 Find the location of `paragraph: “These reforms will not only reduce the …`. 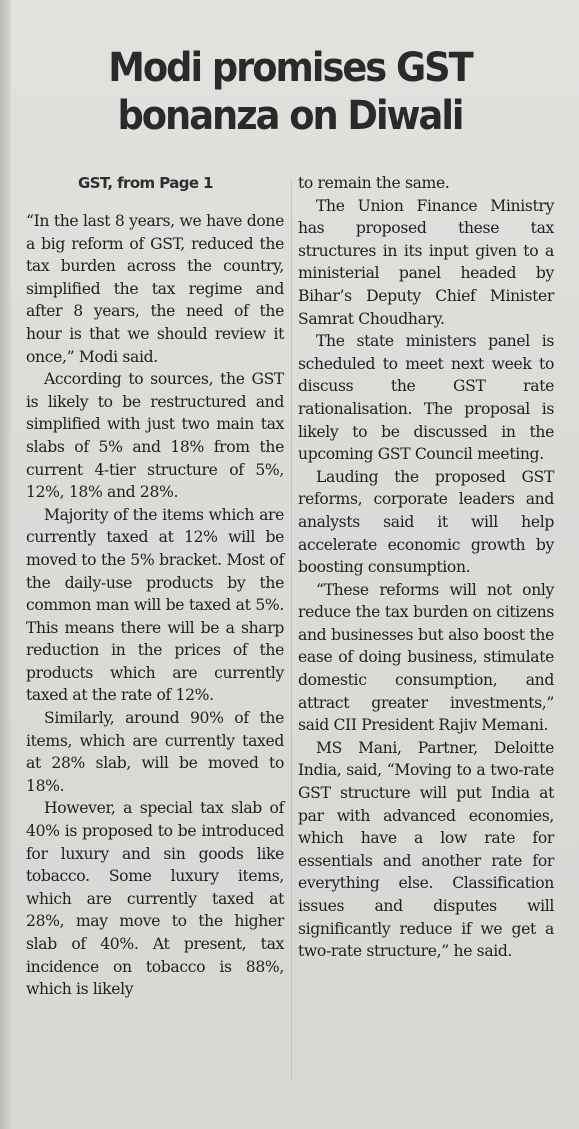

paragraph: “These reforms will not only reduce the … is located at coordinates (426, 657).